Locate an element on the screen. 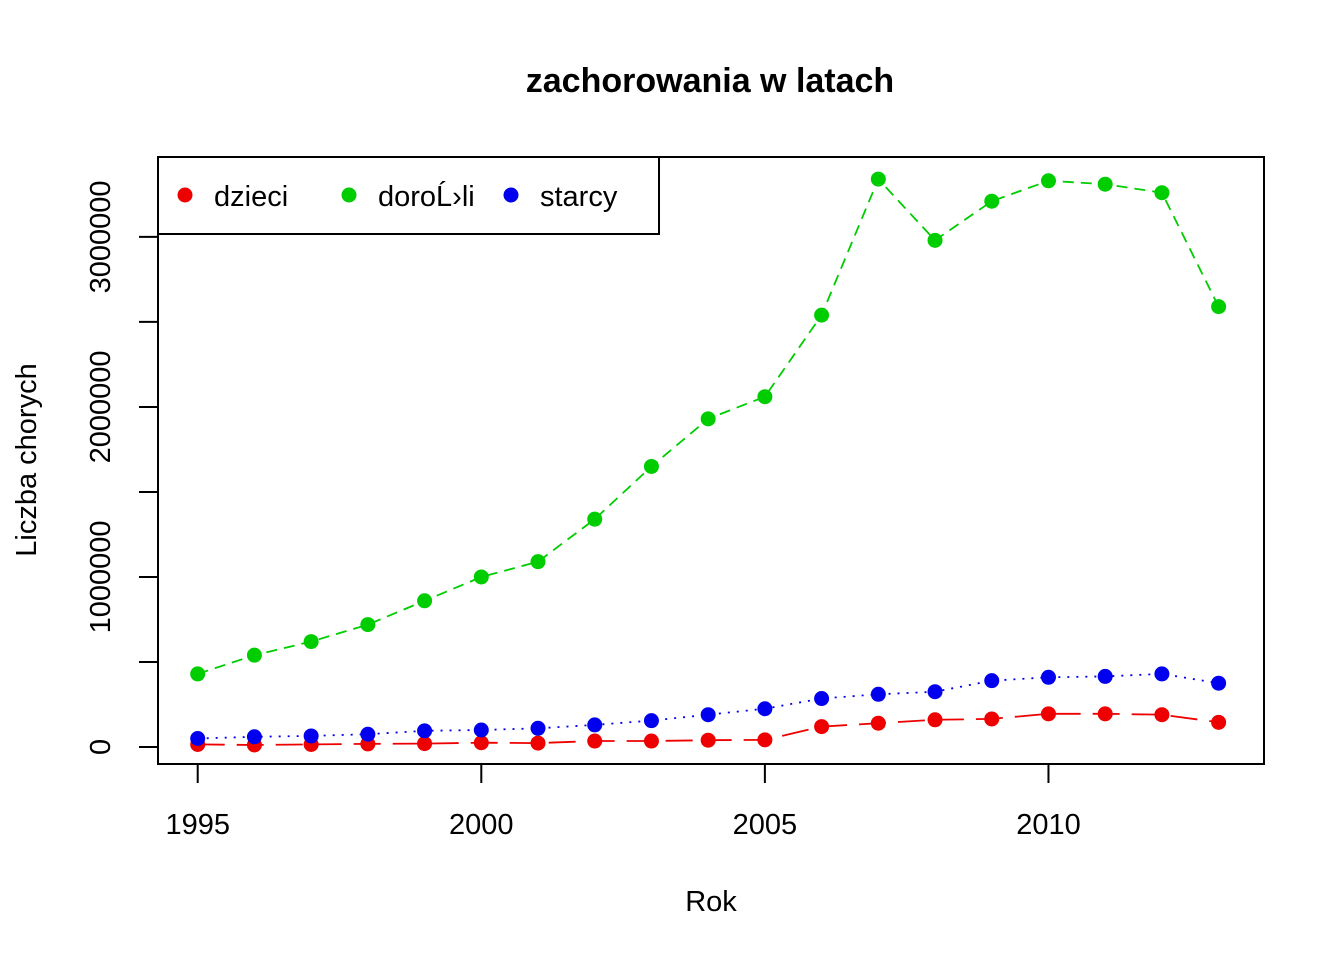 This screenshot has width=1344, height=960. legend-label: dzieci is located at coordinates (251, 197).